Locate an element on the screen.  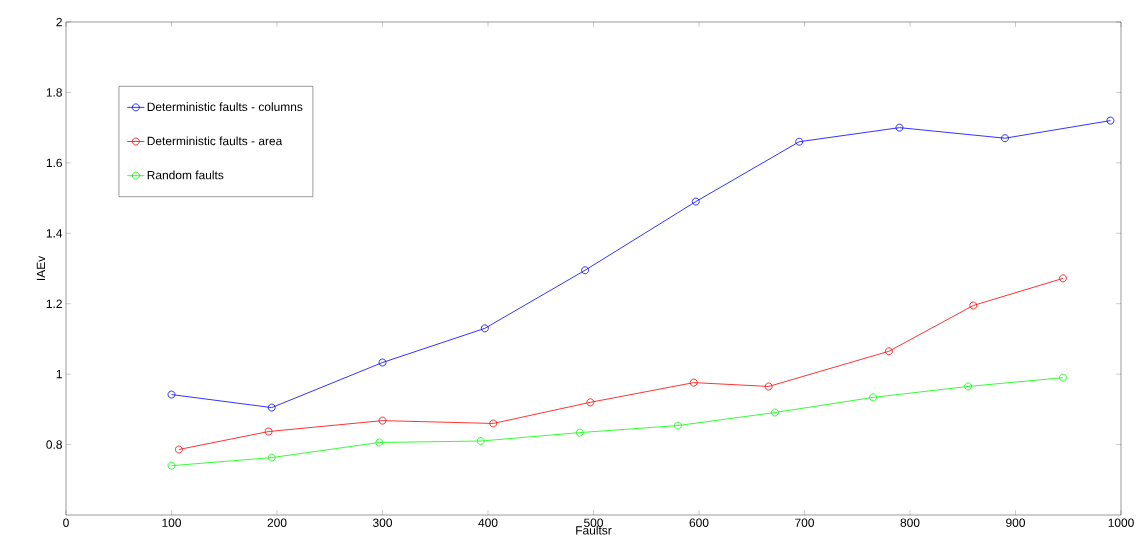
x-tick-label: 100 is located at coordinates (172, 522).